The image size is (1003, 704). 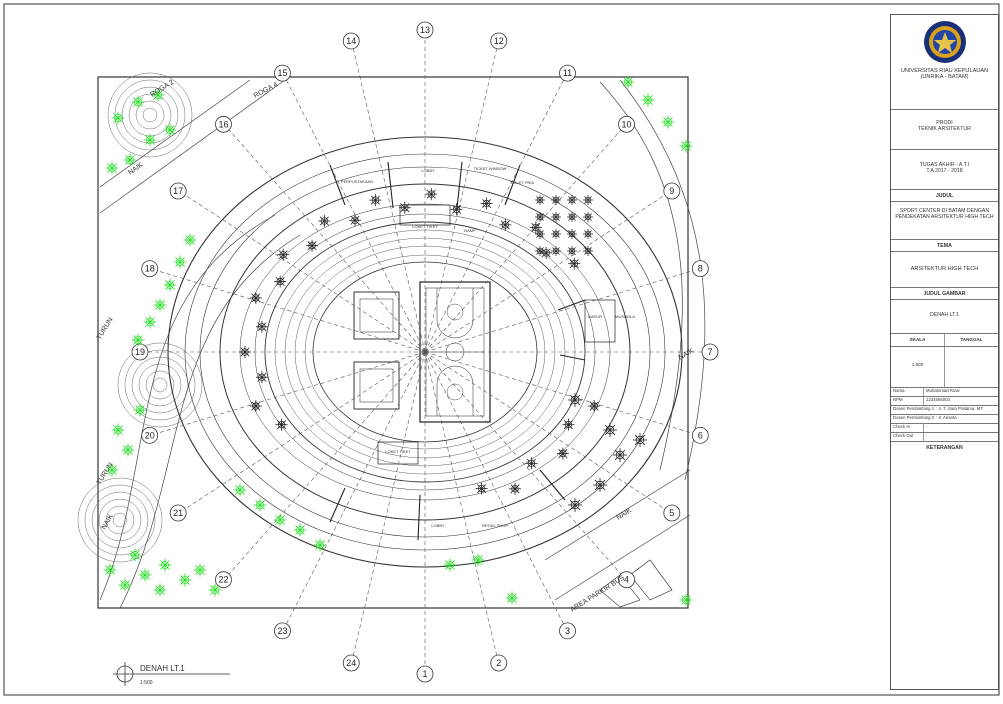 I want to click on plan-scale: 1:500, so click(x=146, y=683).